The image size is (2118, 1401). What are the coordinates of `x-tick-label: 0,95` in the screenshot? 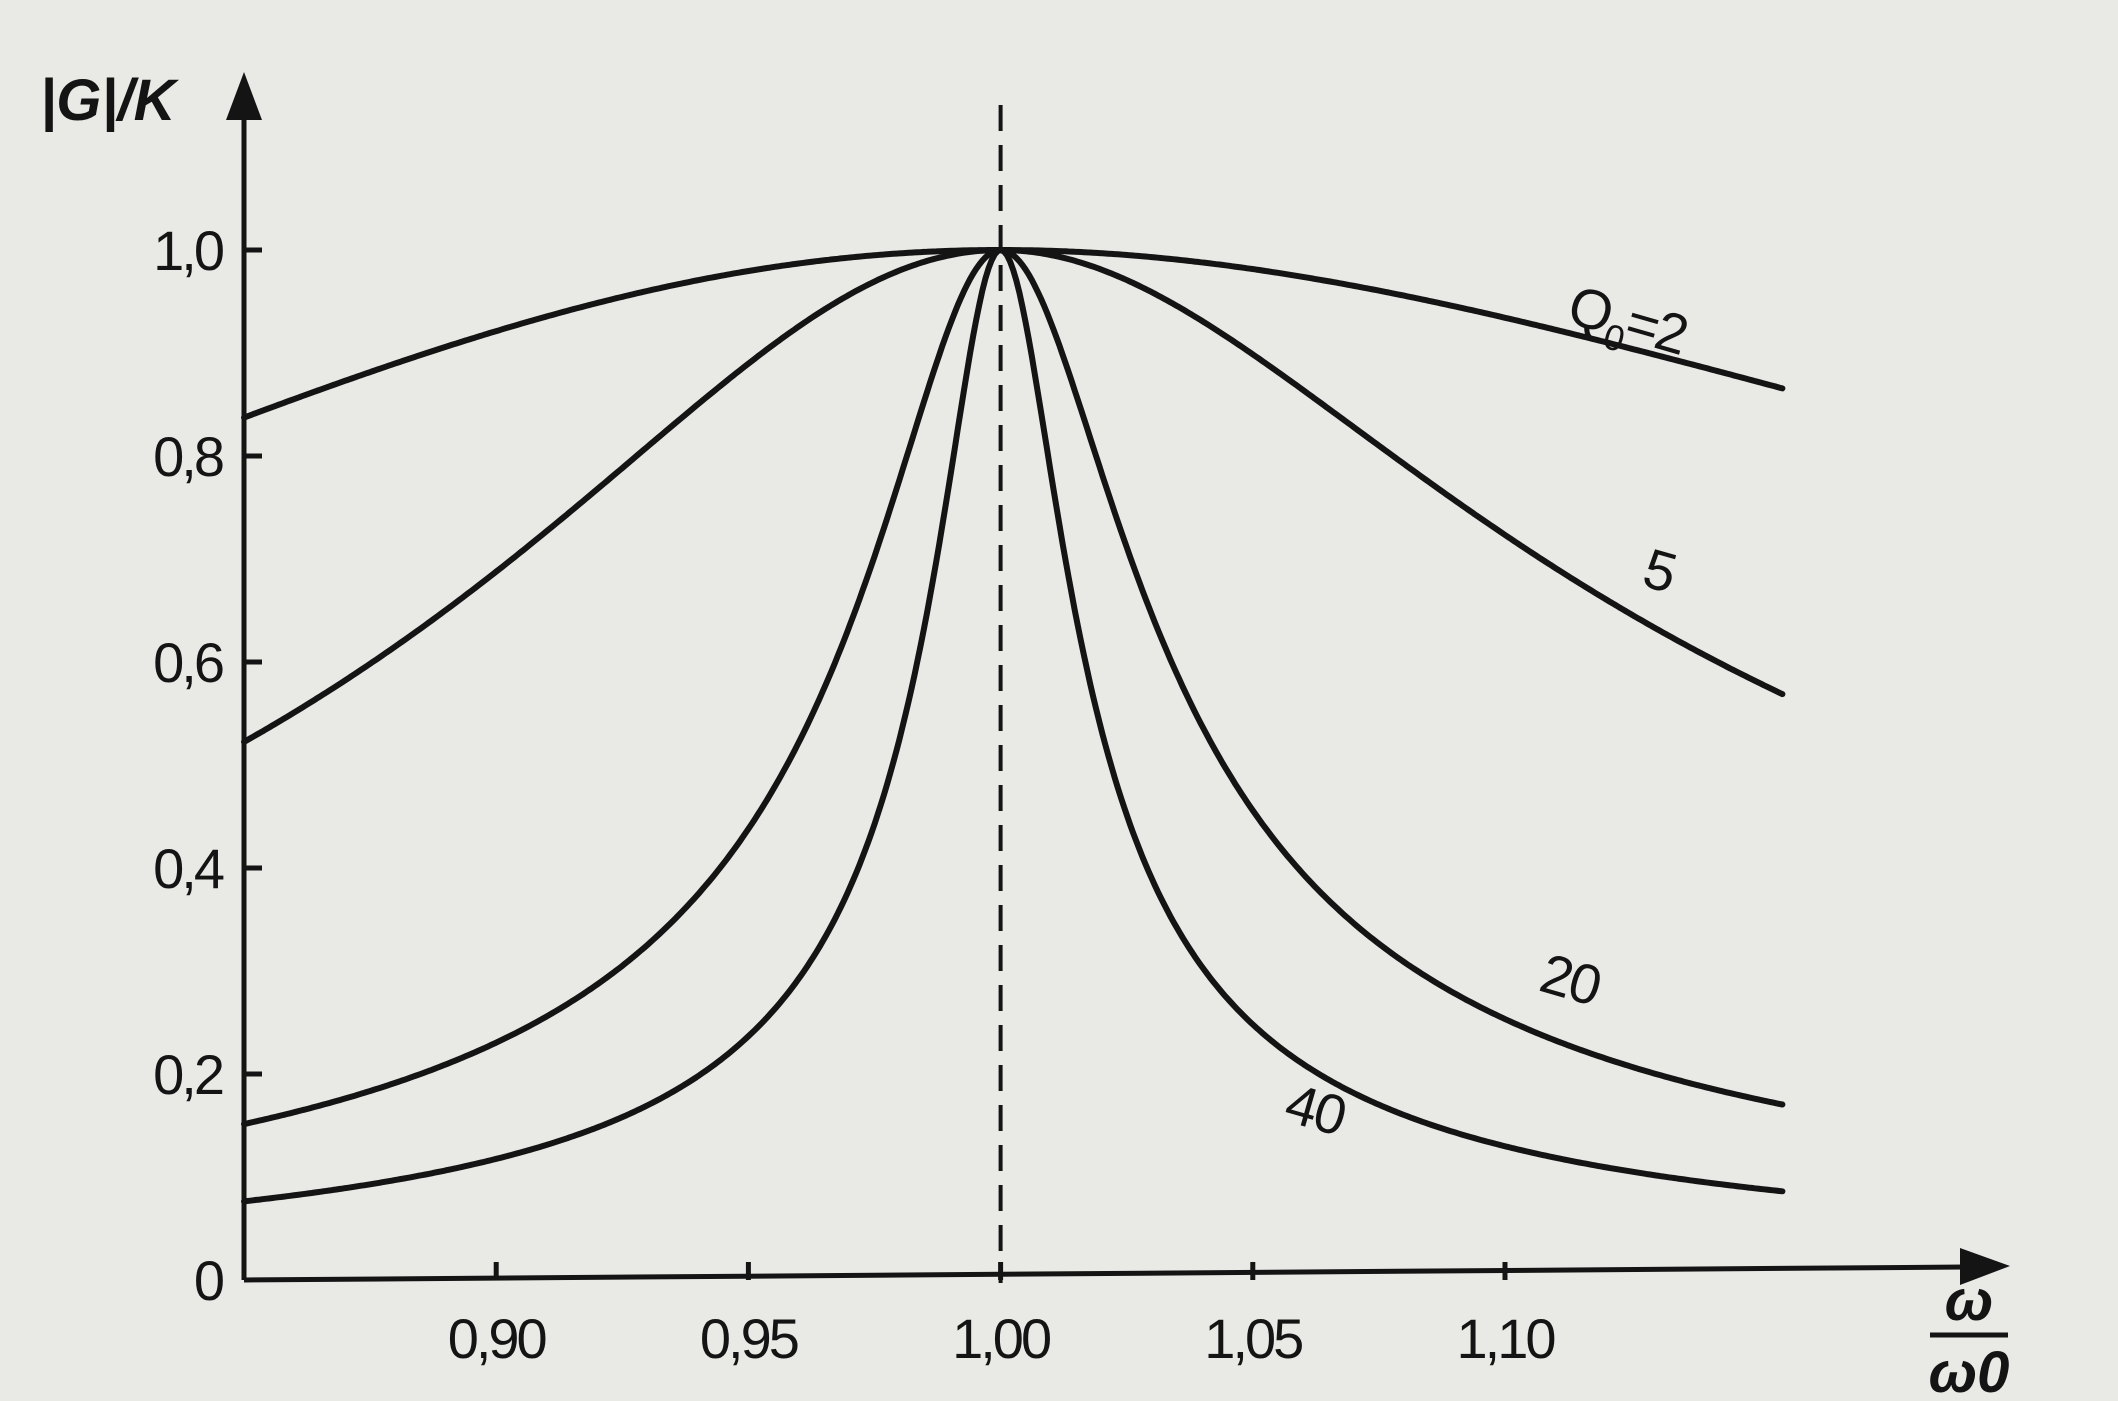 It's located at (749, 1338).